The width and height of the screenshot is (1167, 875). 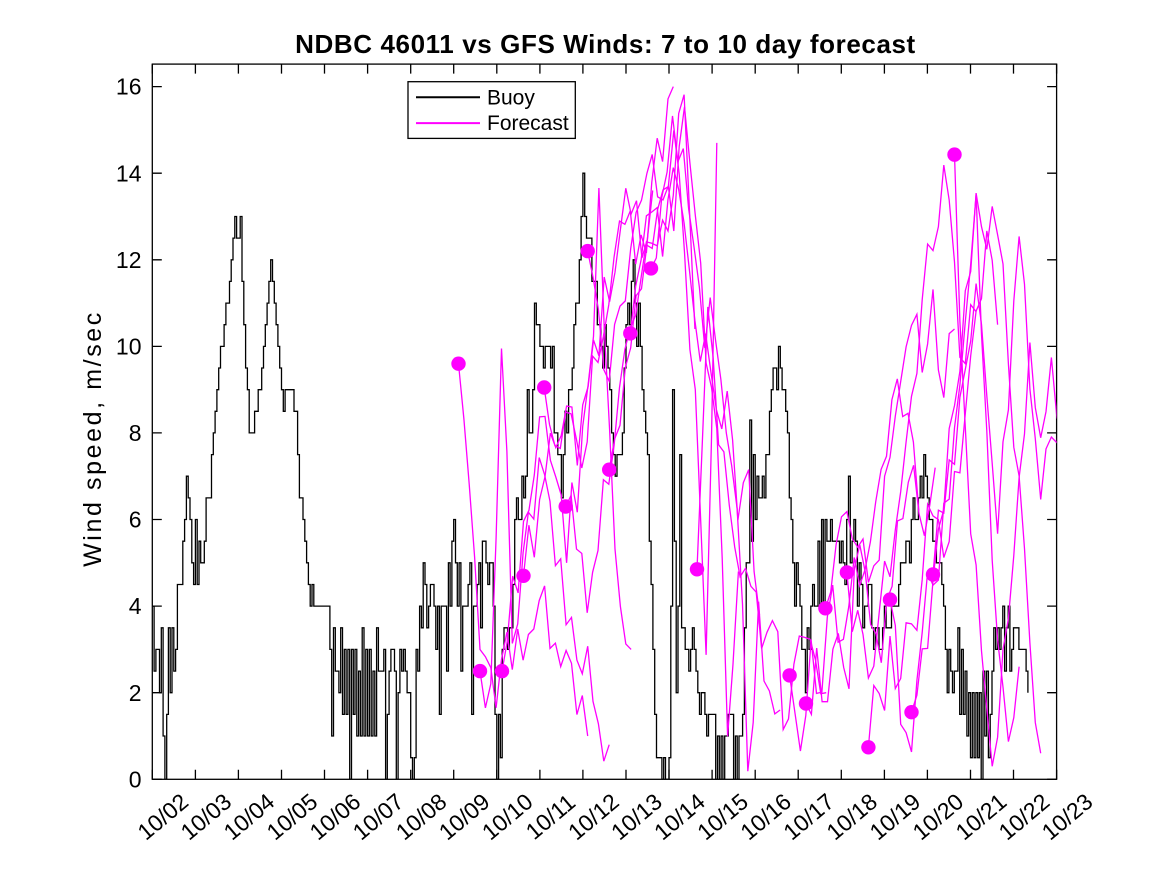 What do you see at coordinates (528, 123) in the screenshot?
I see `svg-text: Forecast` at bounding box center [528, 123].